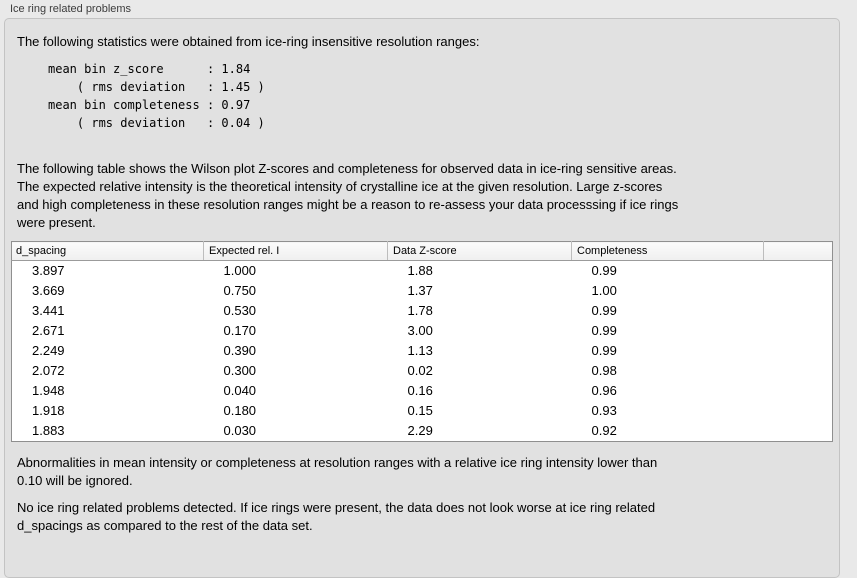  What do you see at coordinates (48, 290) in the screenshot?
I see `table-cell: 3.669` at bounding box center [48, 290].